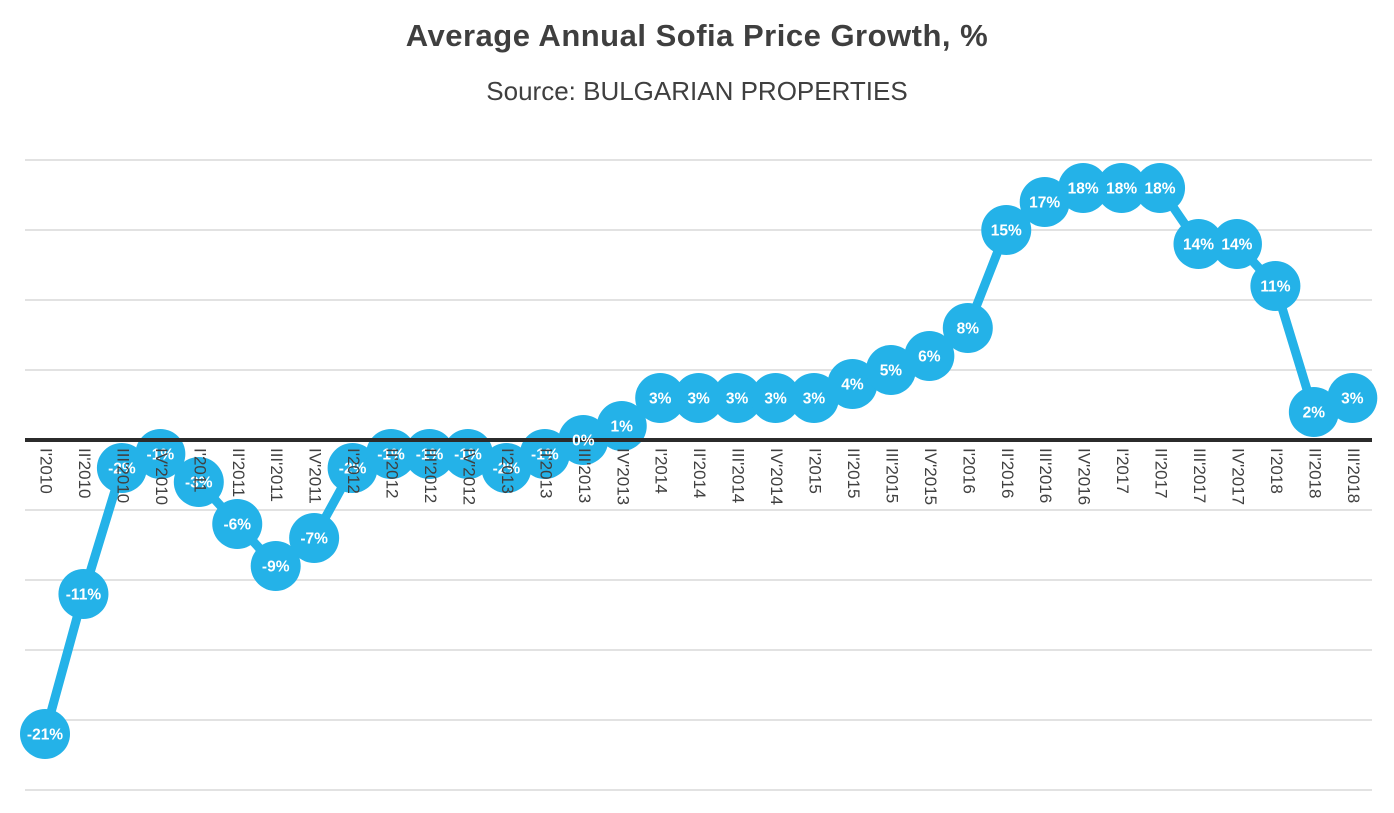 This screenshot has height=813, width=1394. What do you see at coordinates (468, 476) in the screenshot?
I see `x-axis-tick-label: IV'2012` at bounding box center [468, 476].